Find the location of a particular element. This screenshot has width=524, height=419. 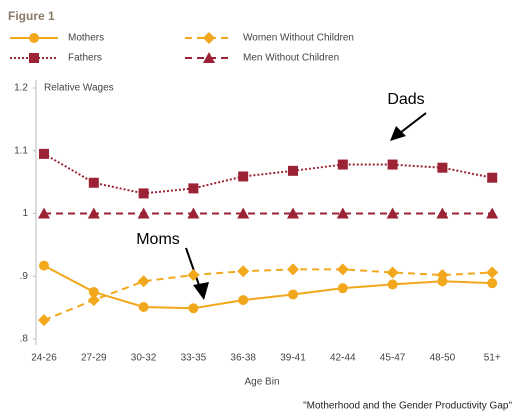

x-tick-label: 42-44 is located at coordinates (343, 358).